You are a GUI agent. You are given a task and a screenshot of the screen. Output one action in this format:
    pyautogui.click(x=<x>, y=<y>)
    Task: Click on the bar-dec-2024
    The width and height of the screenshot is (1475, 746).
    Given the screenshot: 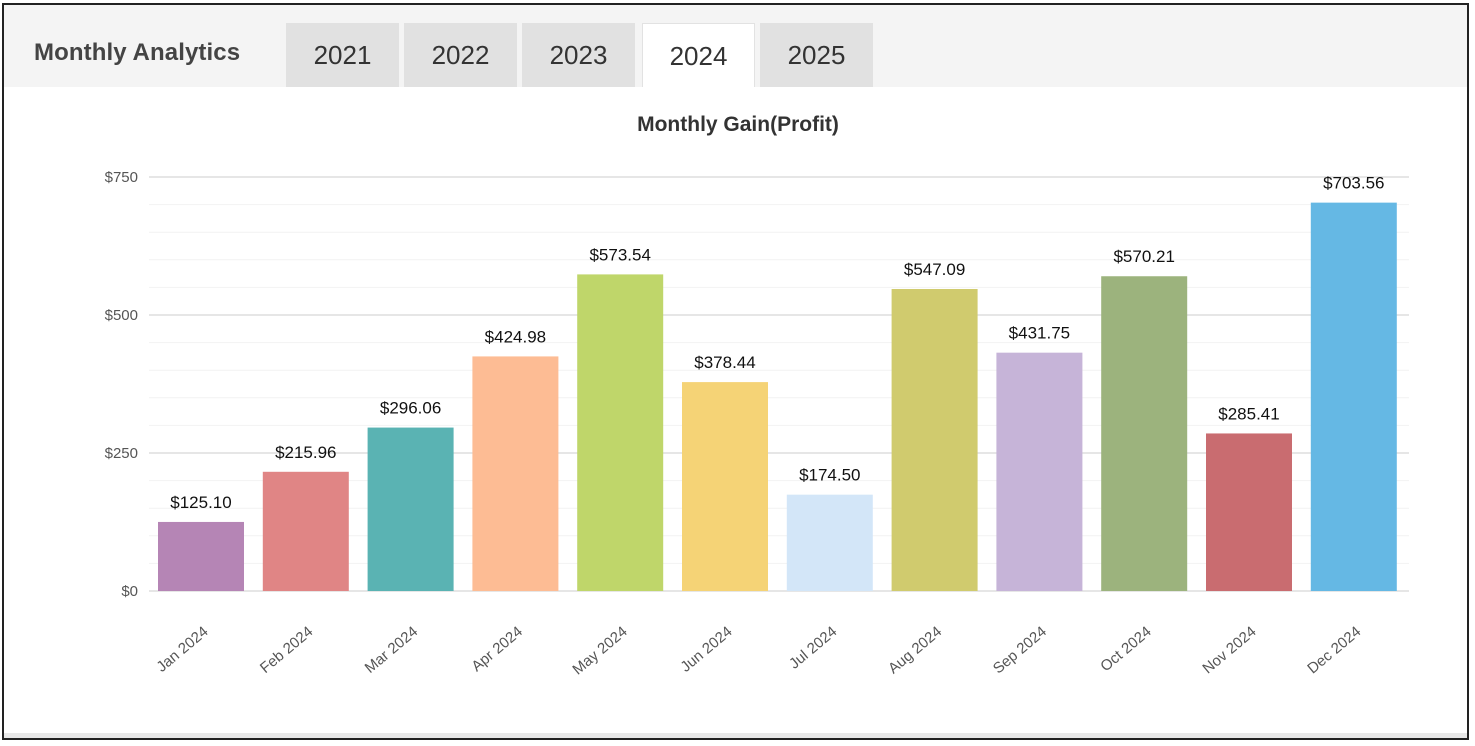 What is the action you would take?
    pyautogui.click(x=1353, y=396)
    